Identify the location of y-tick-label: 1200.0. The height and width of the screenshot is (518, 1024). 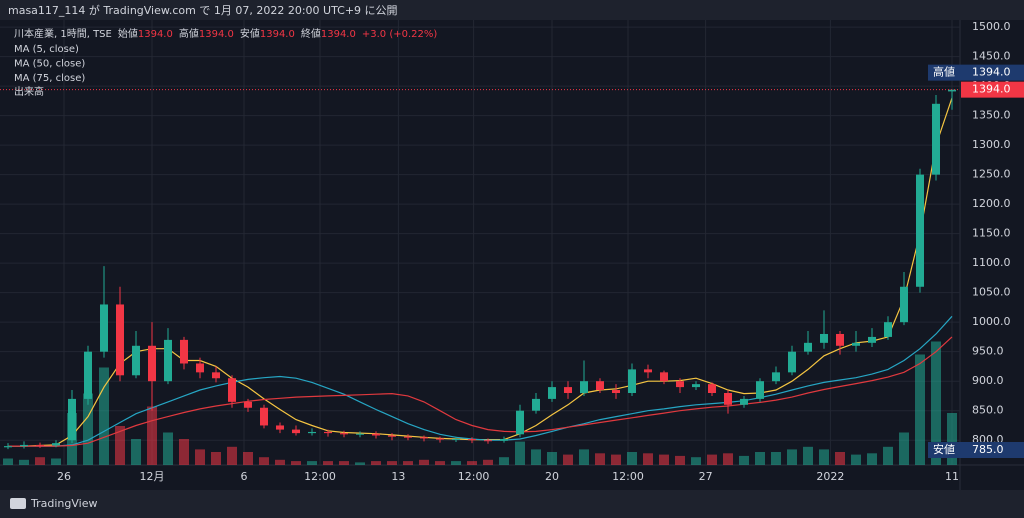
(991, 203).